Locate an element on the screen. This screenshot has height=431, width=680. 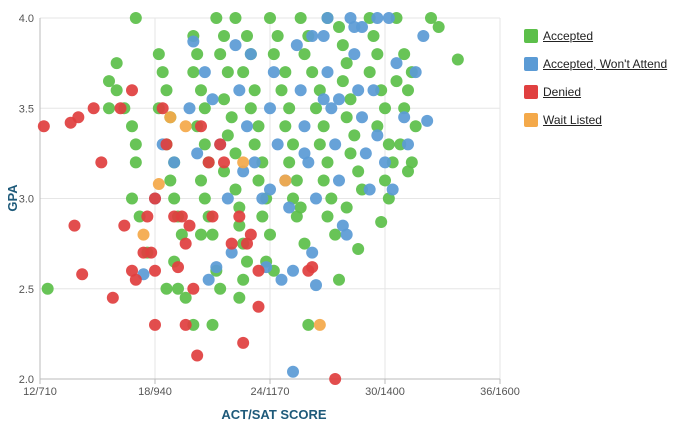
y-tick-label: 4.0 is located at coordinates (26, 19).